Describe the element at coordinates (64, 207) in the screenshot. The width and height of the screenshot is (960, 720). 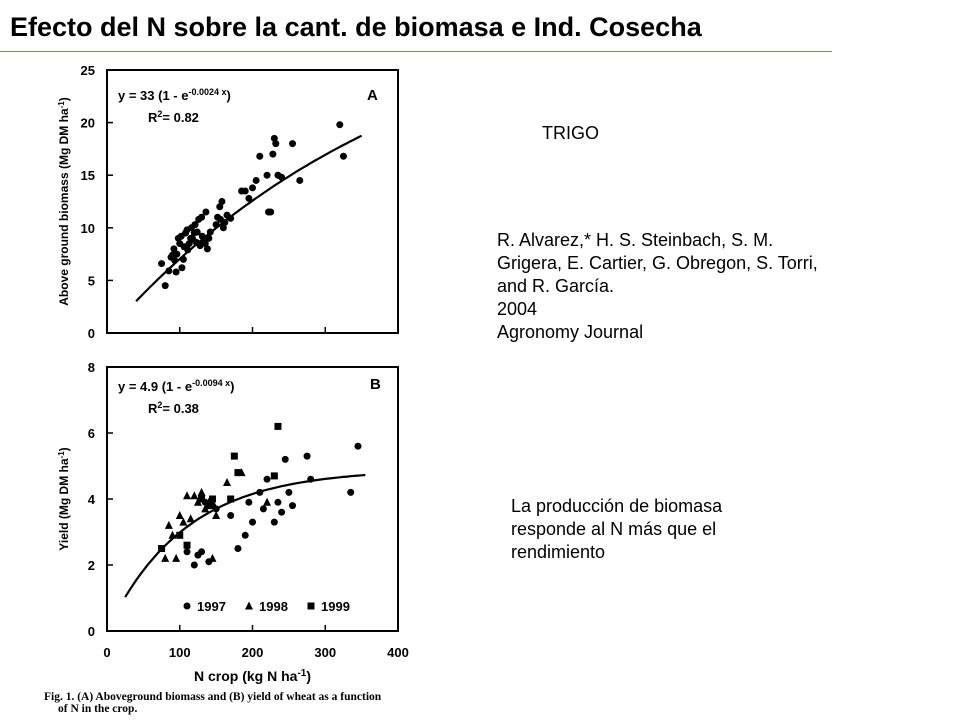
I see `y-axis-label-part: Above ground biomass (Mg DM ha` at that location.